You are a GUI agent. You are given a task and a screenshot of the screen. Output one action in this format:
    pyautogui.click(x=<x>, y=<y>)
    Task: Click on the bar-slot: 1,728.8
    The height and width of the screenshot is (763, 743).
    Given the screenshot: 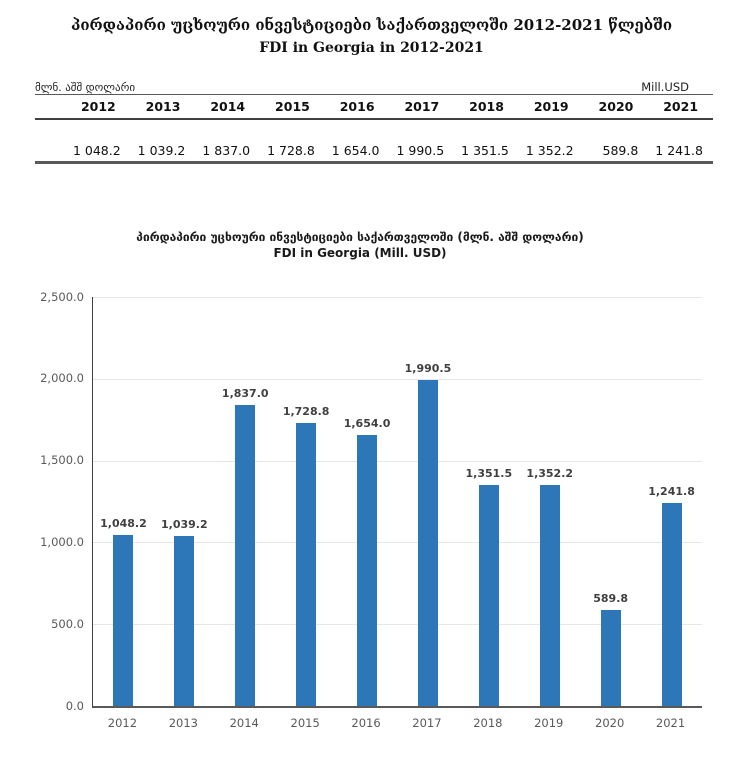 What is the action you would take?
    pyautogui.click(x=306, y=501)
    